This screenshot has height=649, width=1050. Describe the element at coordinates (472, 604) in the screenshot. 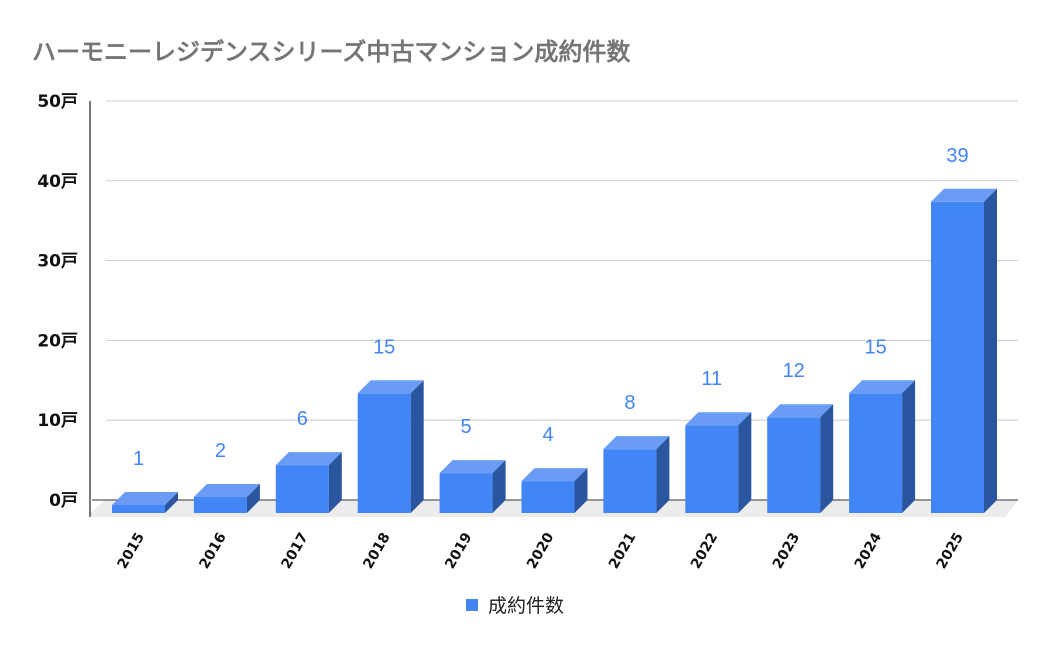

I see `legend-swatch-icon` at that location.